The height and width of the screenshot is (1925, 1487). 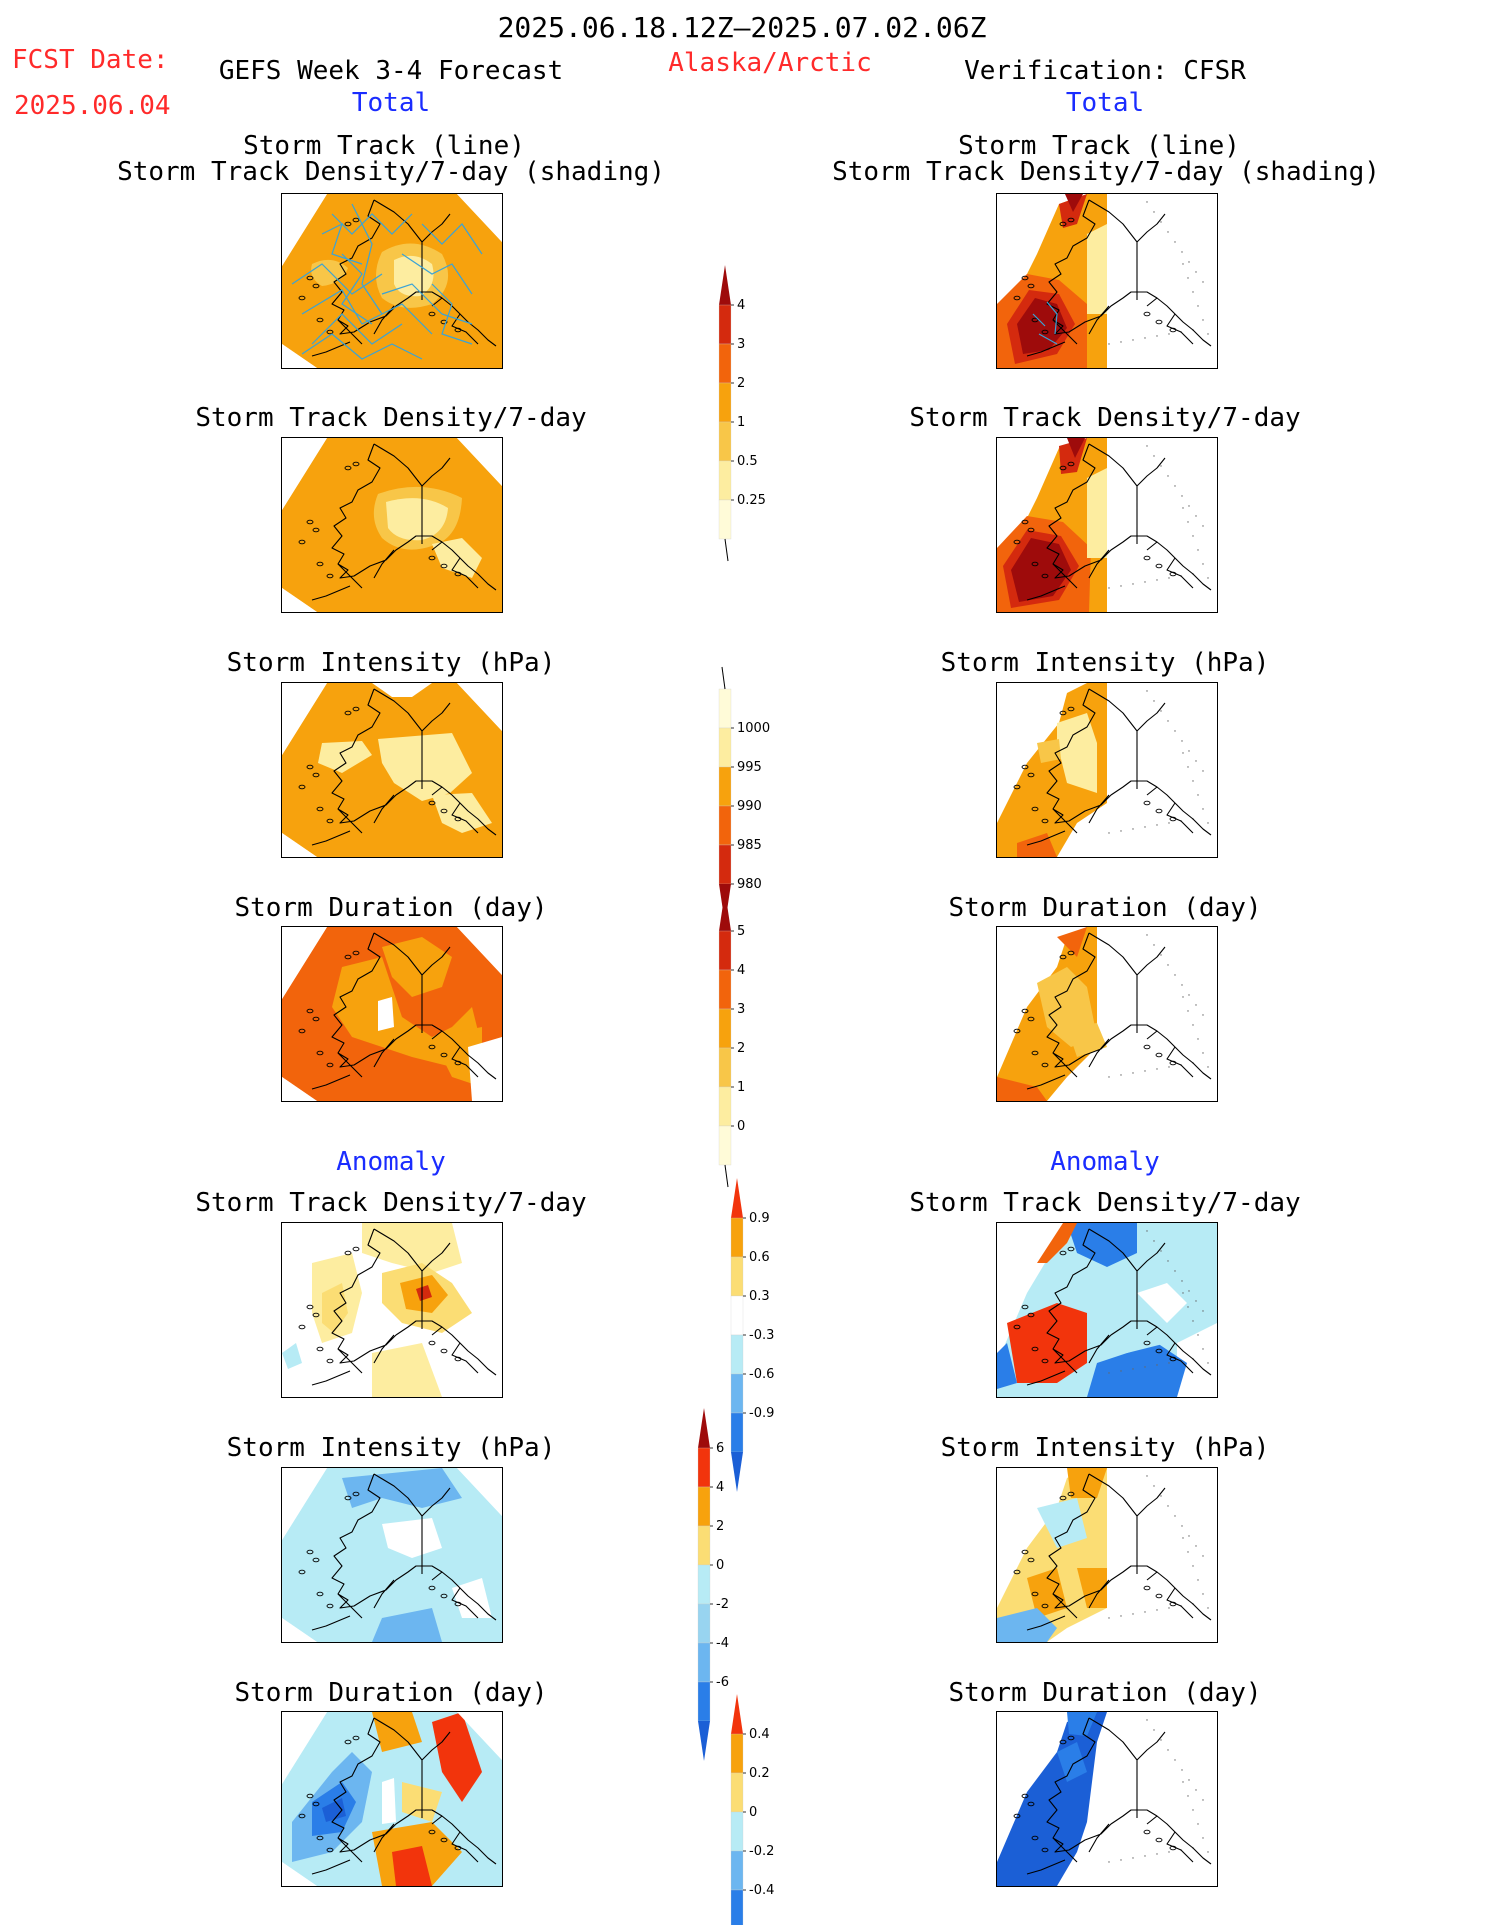 What do you see at coordinates (748, 1050) in the screenshot?
I see `colorbar-duration-total: 5 4 3 2 1 0` at bounding box center [748, 1050].